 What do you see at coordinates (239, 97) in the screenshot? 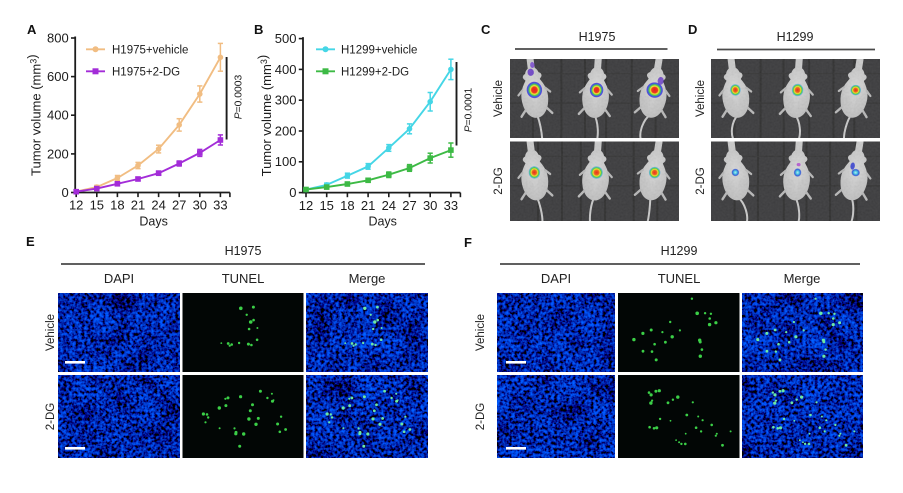
I see `svg-text: P=0.0003` at bounding box center [239, 97].